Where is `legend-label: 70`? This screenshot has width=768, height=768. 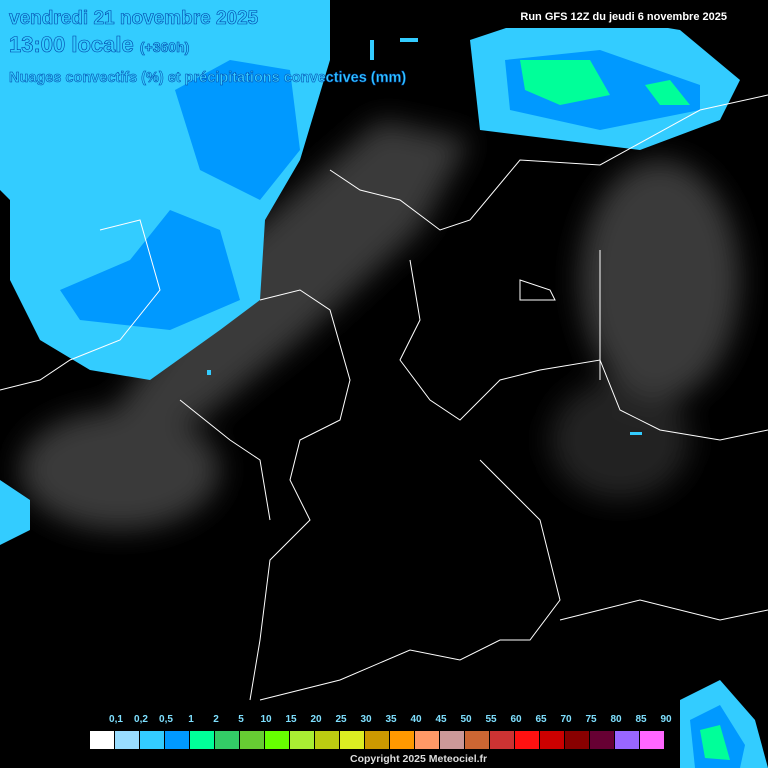
legend-label: 70 is located at coordinates (566, 719).